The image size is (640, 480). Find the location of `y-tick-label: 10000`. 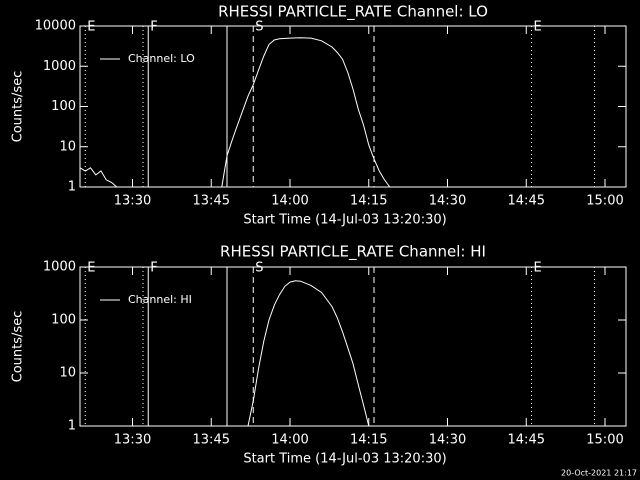

y-tick-label: 10000 is located at coordinates (55, 26).